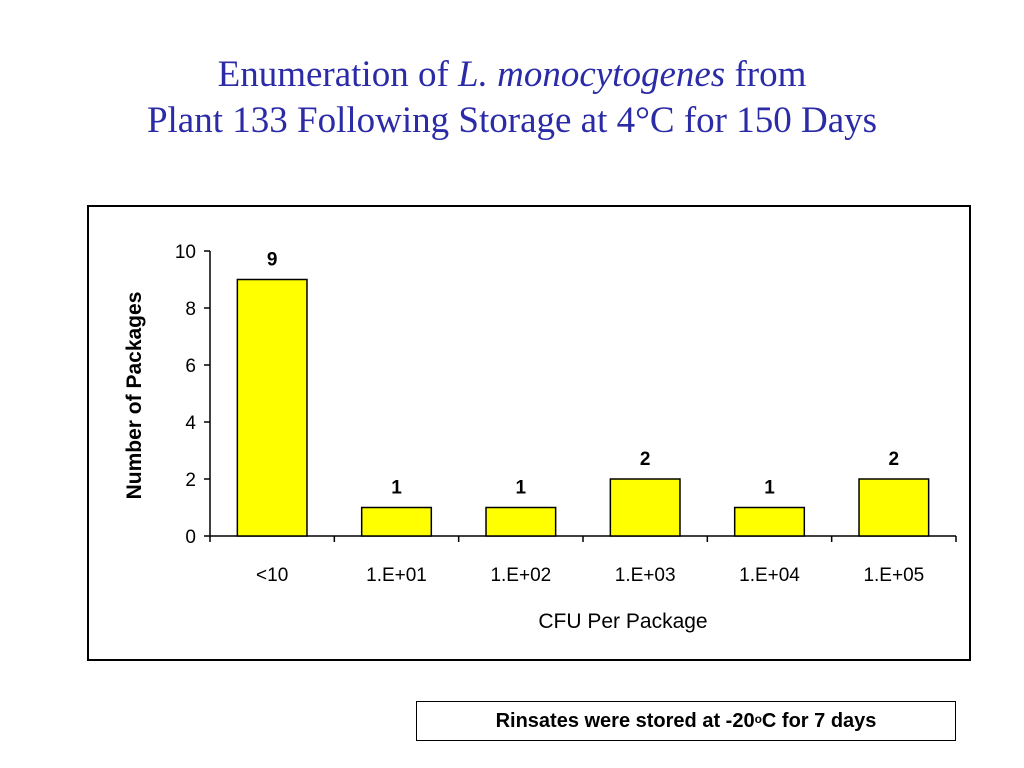 The image size is (1024, 768). What do you see at coordinates (819, 720) in the screenshot?
I see `storage-note-suffix: C for 7 days` at bounding box center [819, 720].